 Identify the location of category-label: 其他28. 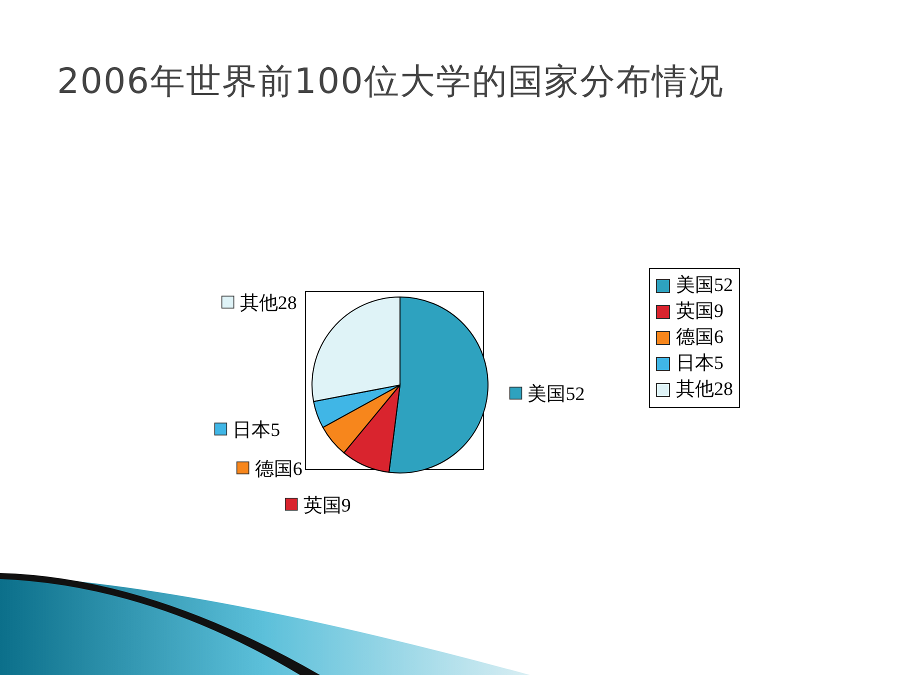
(704, 389).